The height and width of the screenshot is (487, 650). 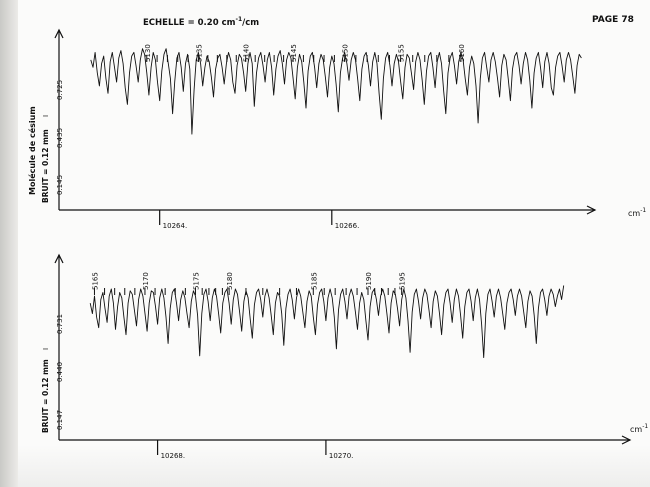 I want to click on y-tick-label: 0.435, so click(x=60, y=138).